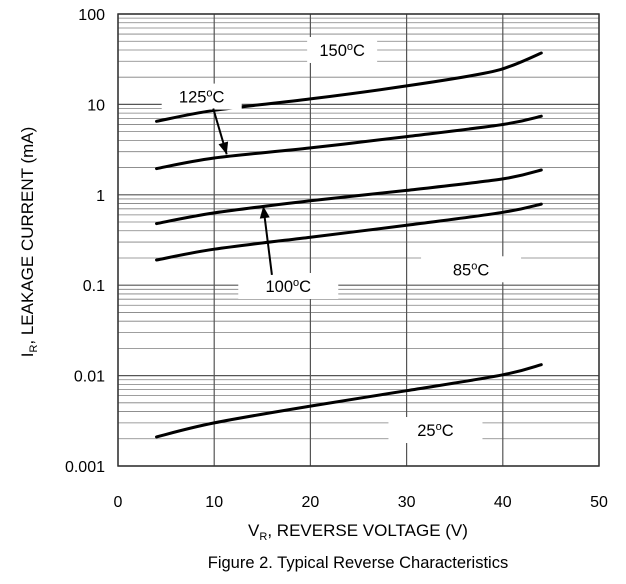 The width and height of the screenshot is (626, 584). What do you see at coordinates (85, 467) in the screenshot?
I see `y-tick-label: 0.001` at bounding box center [85, 467].